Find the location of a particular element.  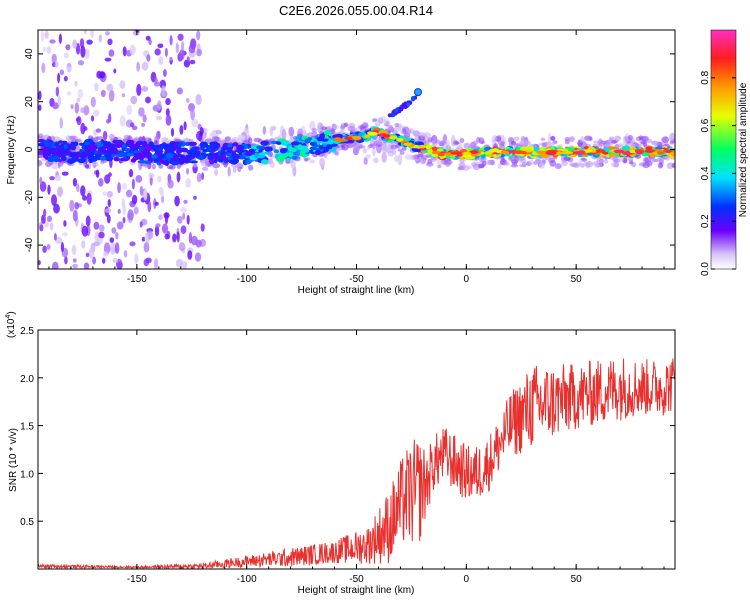

colorbar-label: Normalized spectral amplitude is located at coordinates (743, 149).